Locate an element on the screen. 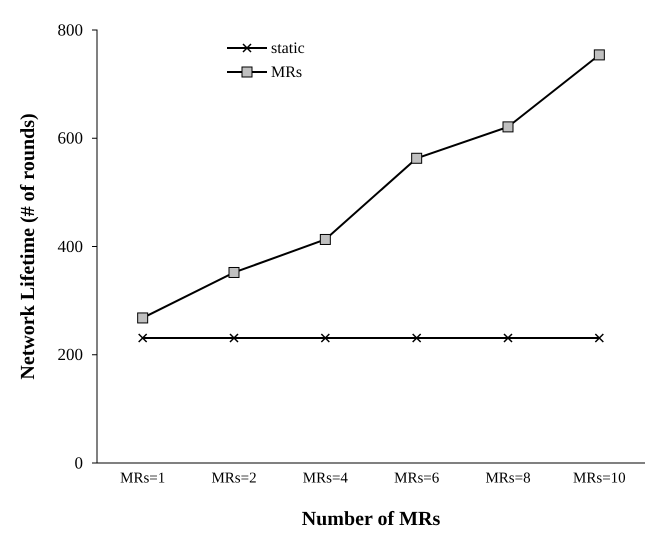 Image resolution: width=662 pixels, height=533 pixels. y-tick-label: 800 is located at coordinates (70, 30).